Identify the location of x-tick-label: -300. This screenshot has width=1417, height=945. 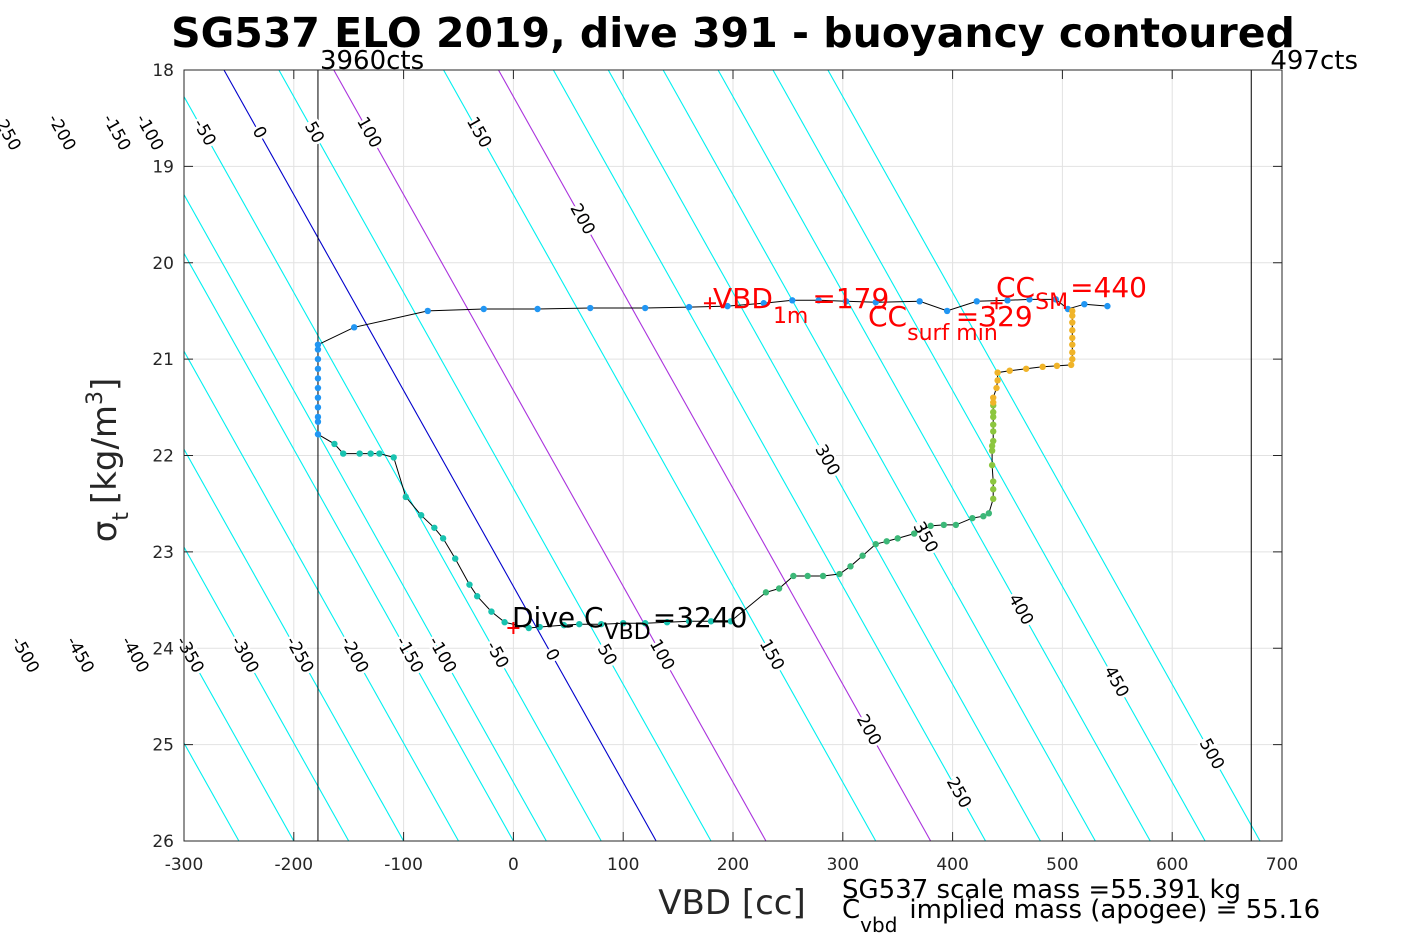
(184, 865).